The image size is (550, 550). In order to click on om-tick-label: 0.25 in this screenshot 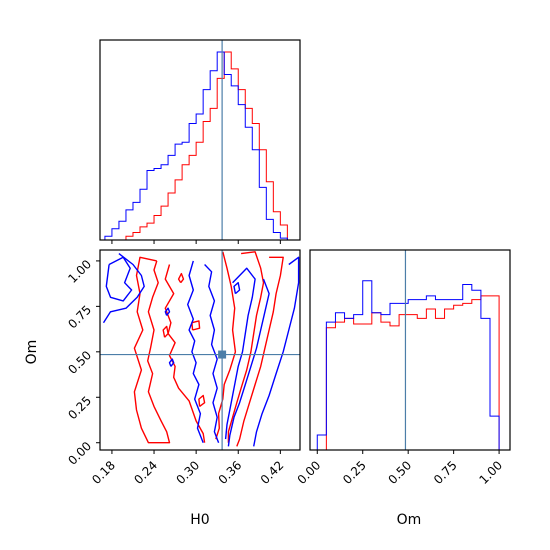, I will do `click(79, 407)`.